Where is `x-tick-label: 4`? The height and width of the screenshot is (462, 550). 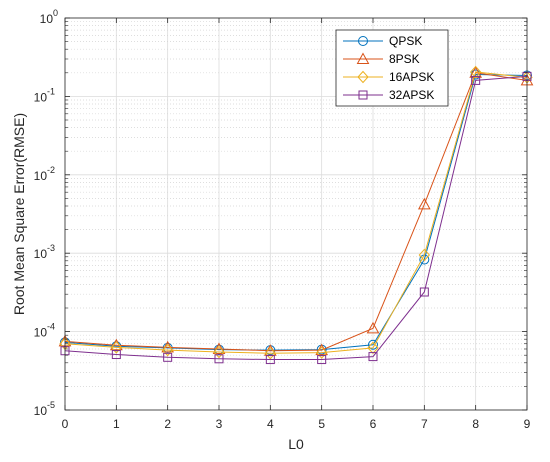 x-tick-label: 4 is located at coordinates (270, 424).